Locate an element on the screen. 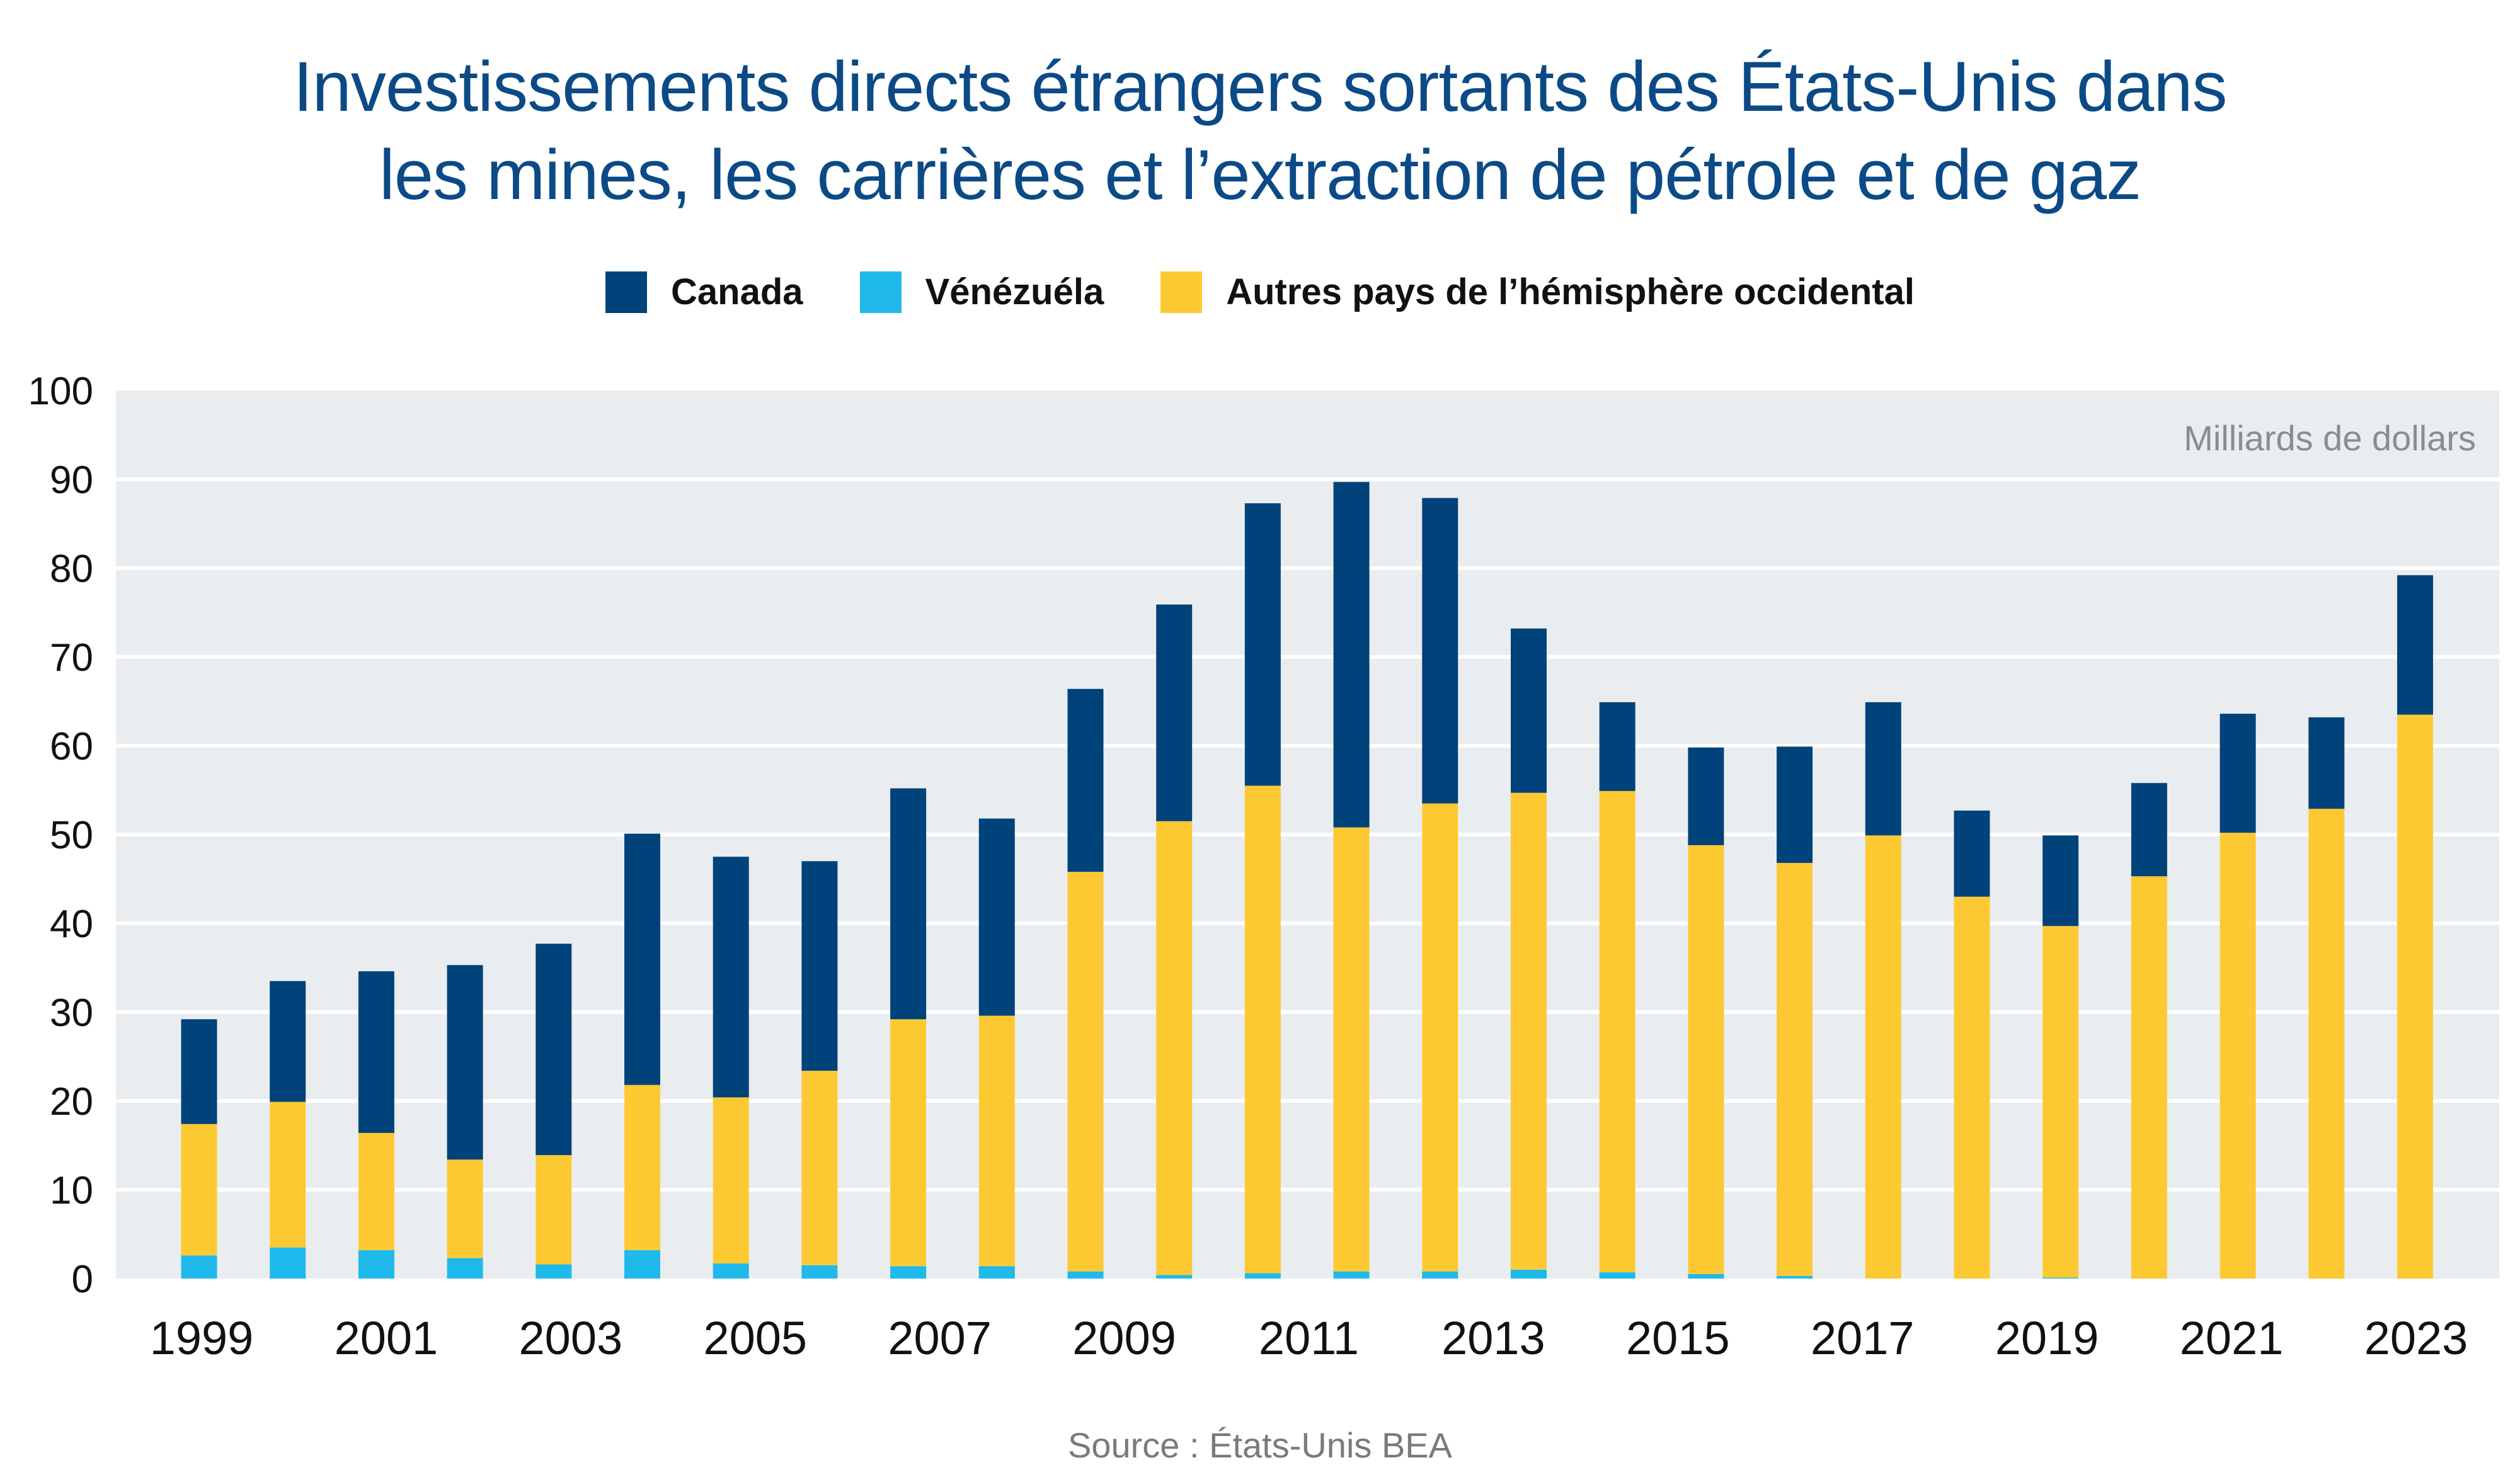 The image size is (2520, 1482). y-tick-label: 60 is located at coordinates (71, 746).